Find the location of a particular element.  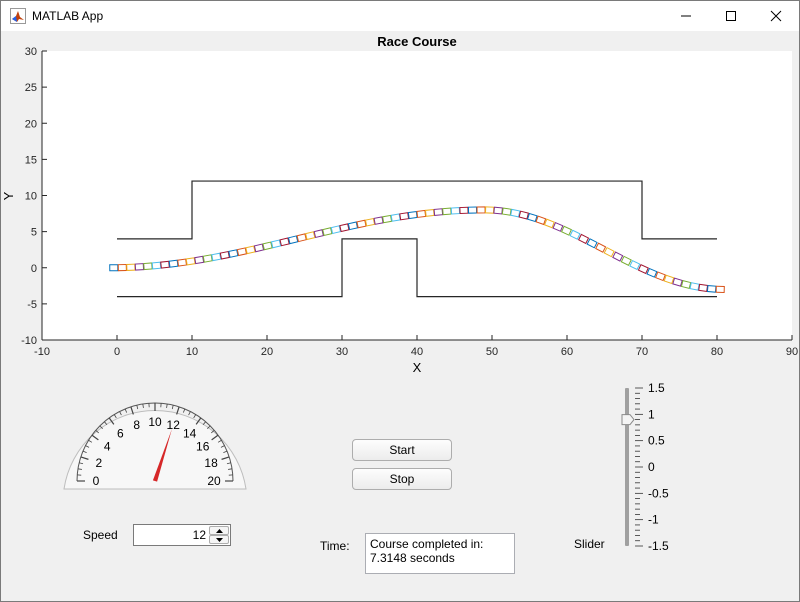

slider-thumb is located at coordinates (628, 420).